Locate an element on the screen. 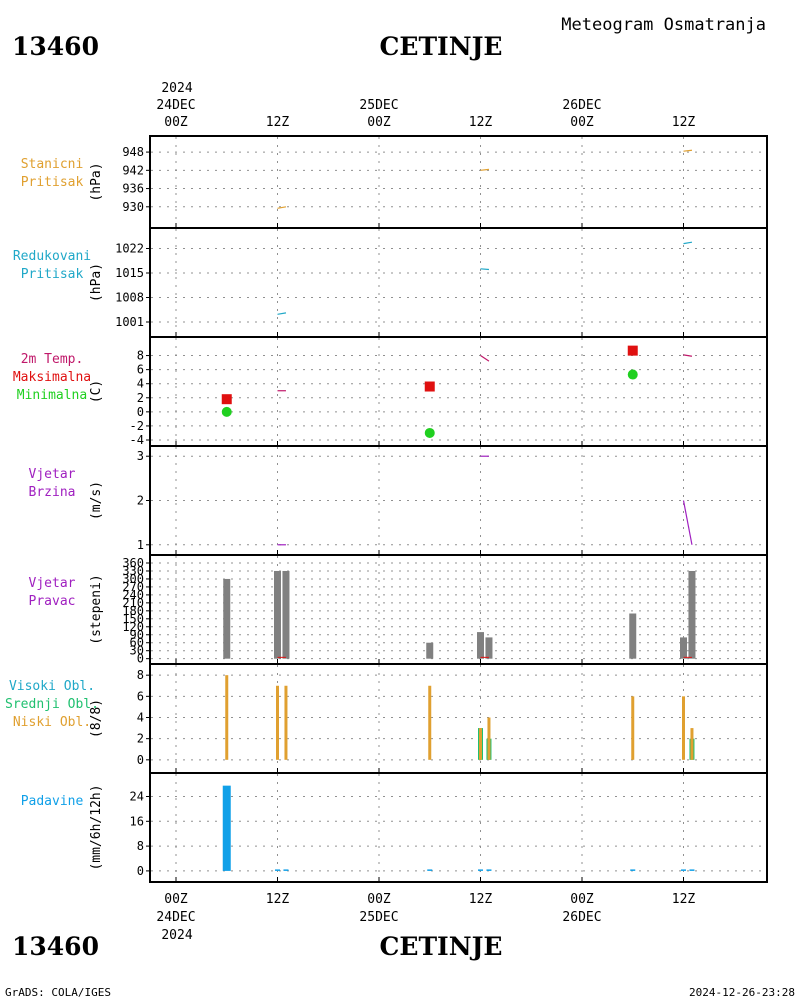 The height and width of the screenshot is (1000, 800). meteogram-title: Meteogram Osmatranja is located at coordinates (663, 25).